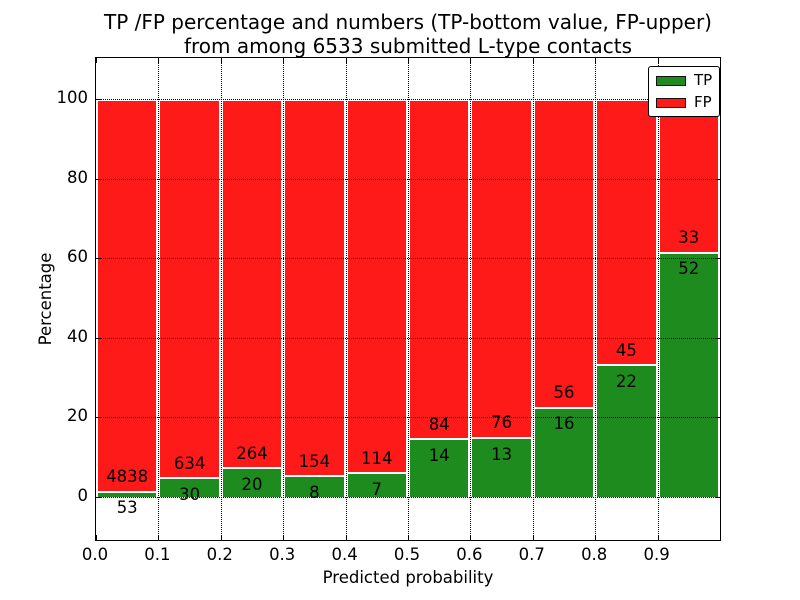 The image size is (800, 600). Describe the element at coordinates (159, 537) in the screenshot. I see `x-tick-bottom-0.1` at that location.